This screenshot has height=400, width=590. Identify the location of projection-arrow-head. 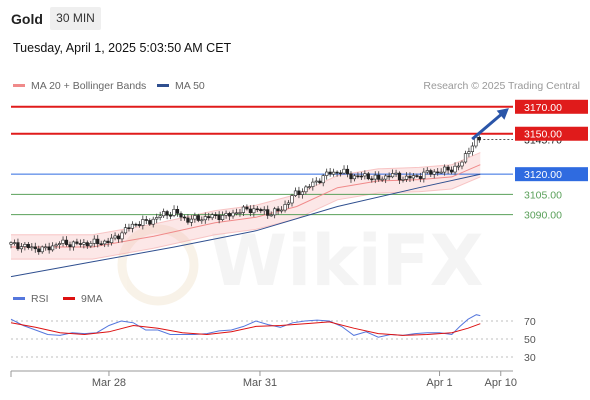
(502, 114).